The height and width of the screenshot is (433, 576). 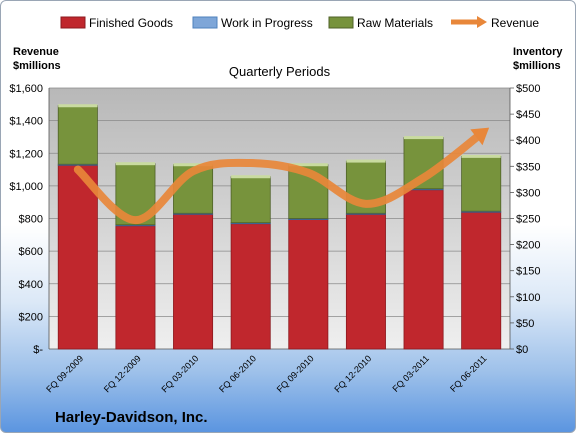 What do you see at coordinates (267, 23) in the screenshot?
I see `legend-label-work-in-progress: Work in Progress` at bounding box center [267, 23].